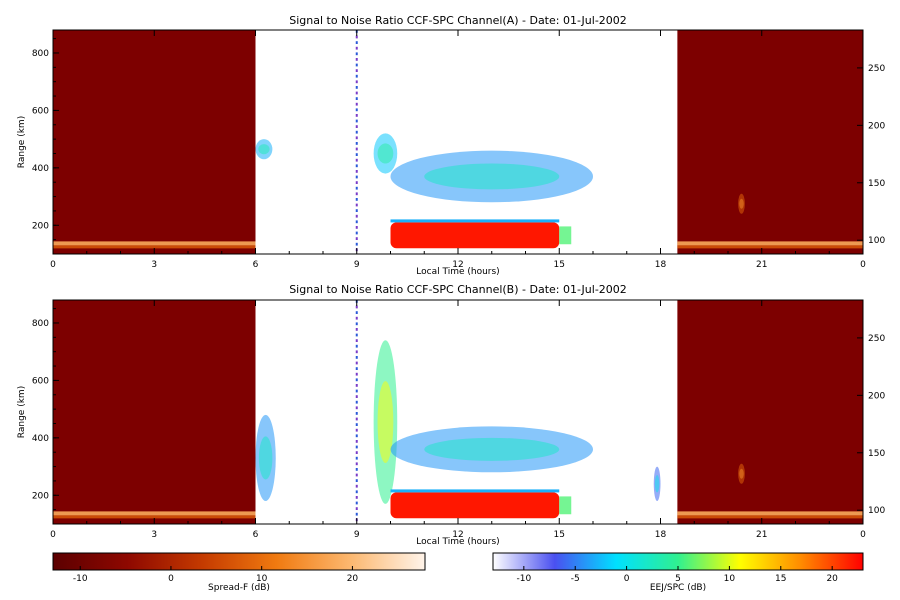 The height and width of the screenshot is (600, 900). Describe the element at coordinates (780, 579) in the screenshot. I see `colorbar-tick-label: 15` at that location.